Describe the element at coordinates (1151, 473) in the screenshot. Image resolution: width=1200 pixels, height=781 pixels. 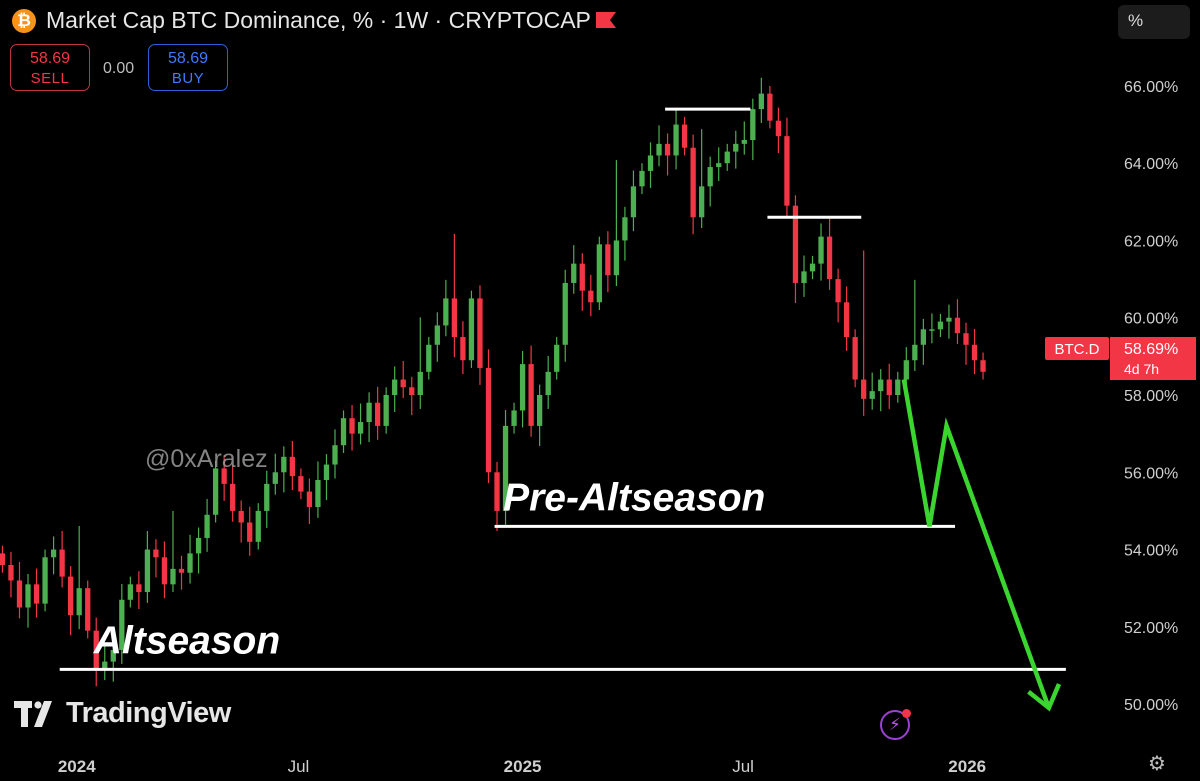
I see `y-tick-label: 56.00%` at that location.